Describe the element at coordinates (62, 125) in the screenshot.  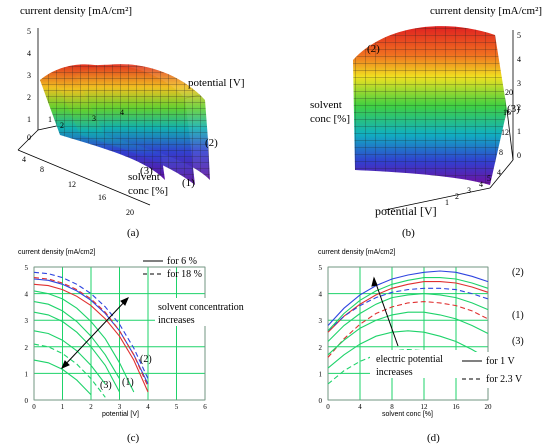
I see `panel-a-x-tick: 2` at that location.